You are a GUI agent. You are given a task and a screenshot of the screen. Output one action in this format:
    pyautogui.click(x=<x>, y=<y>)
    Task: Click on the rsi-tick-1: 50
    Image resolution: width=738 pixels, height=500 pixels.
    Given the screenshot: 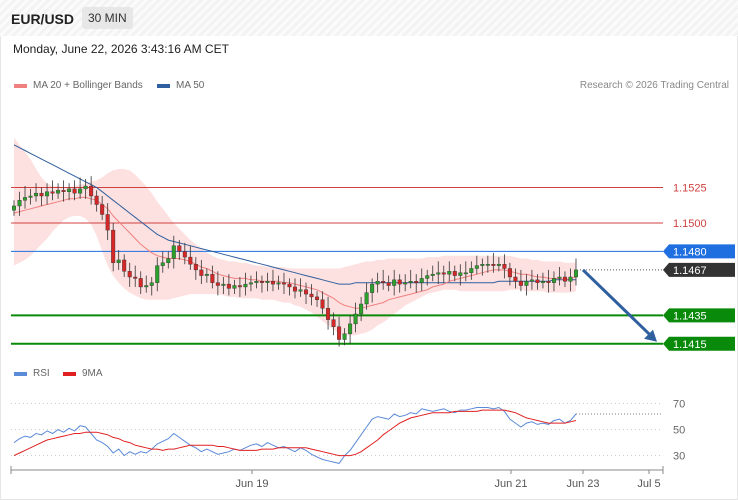 What is the action you would take?
    pyautogui.click(x=679, y=431)
    